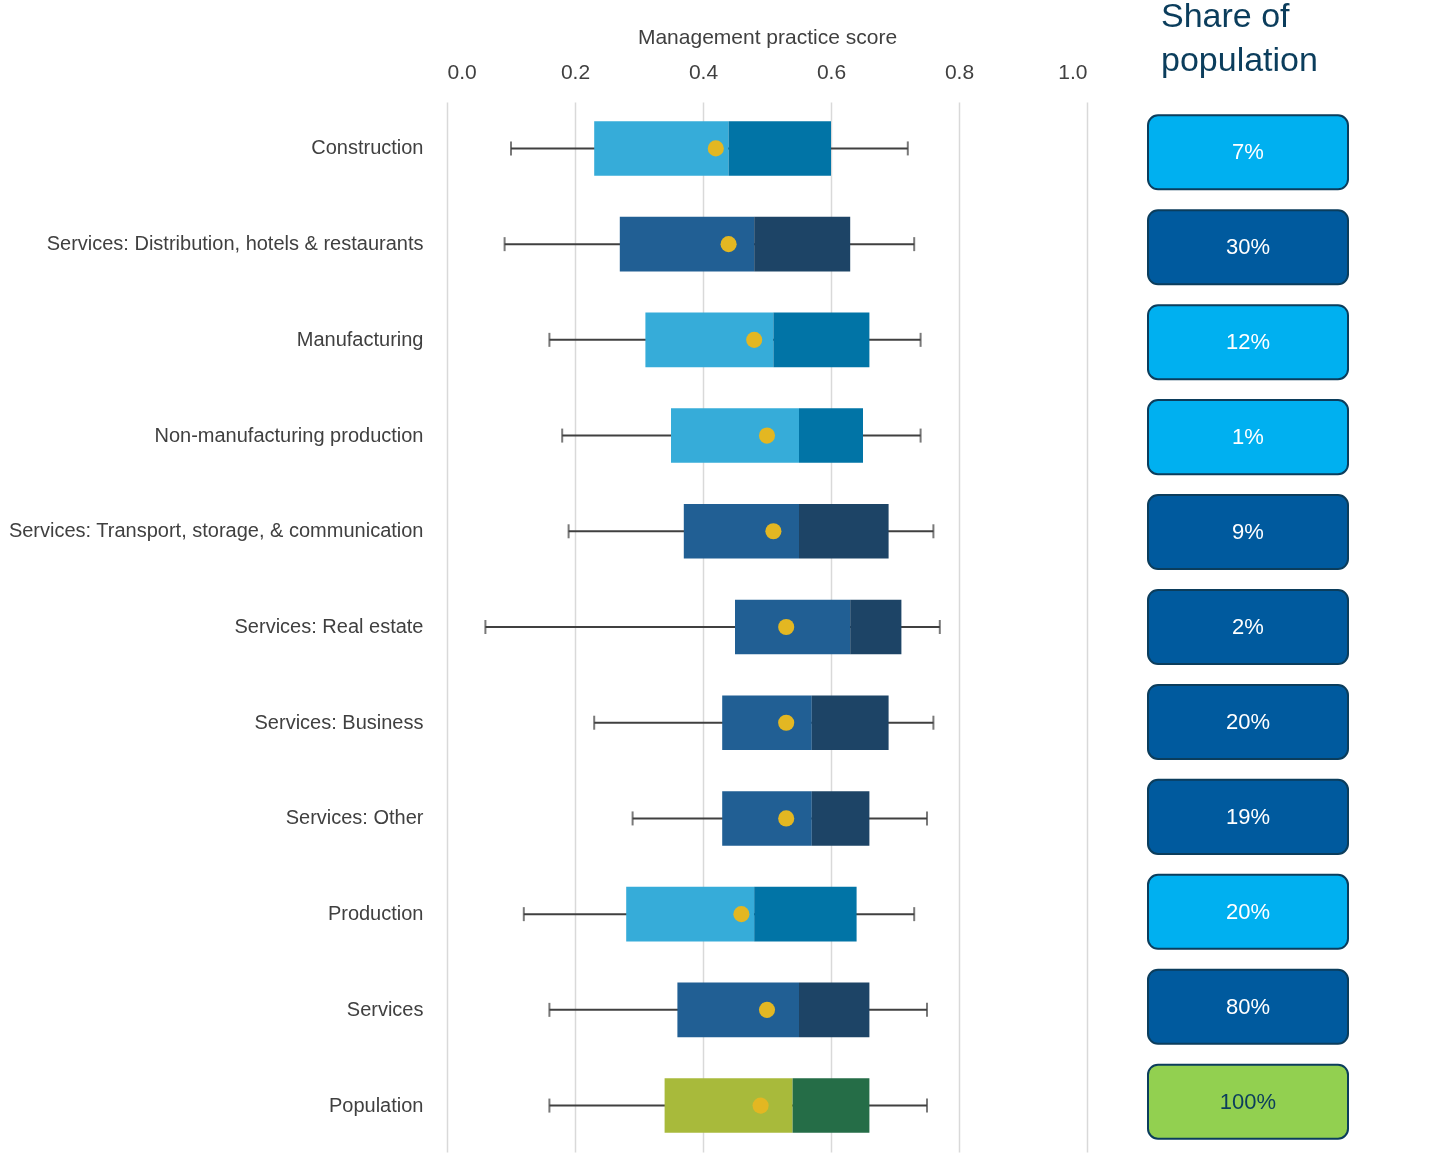 This screenshot has height=1171, width=1451. I want to click on y-tick-label: Services: Distribution, hotels & restaurants, so click(235, 243).